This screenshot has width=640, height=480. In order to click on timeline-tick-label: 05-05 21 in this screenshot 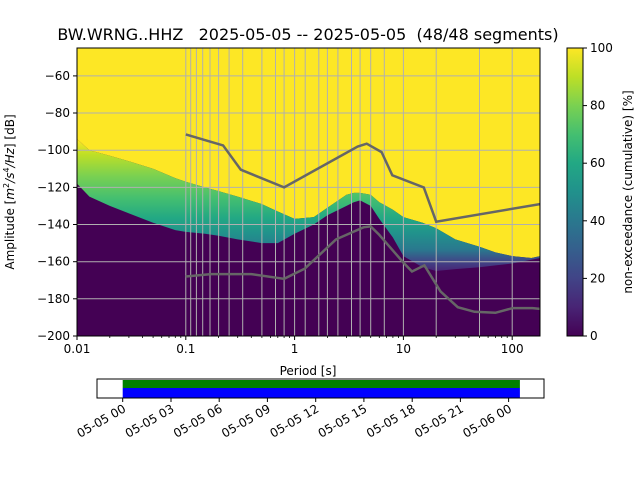, I will do `click(439, 420)`.